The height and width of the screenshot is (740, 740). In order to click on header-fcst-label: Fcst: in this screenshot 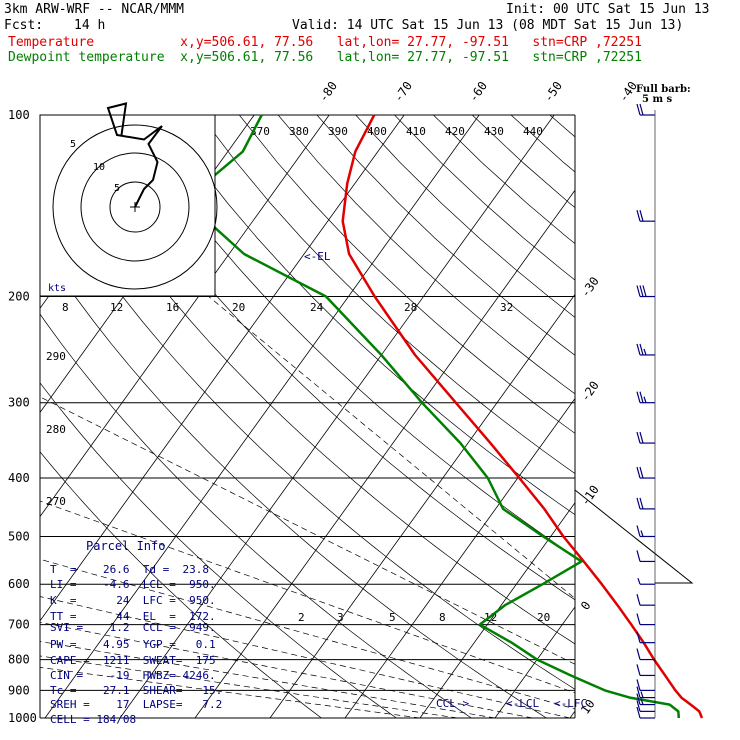, I will do `click(24, 25)`.